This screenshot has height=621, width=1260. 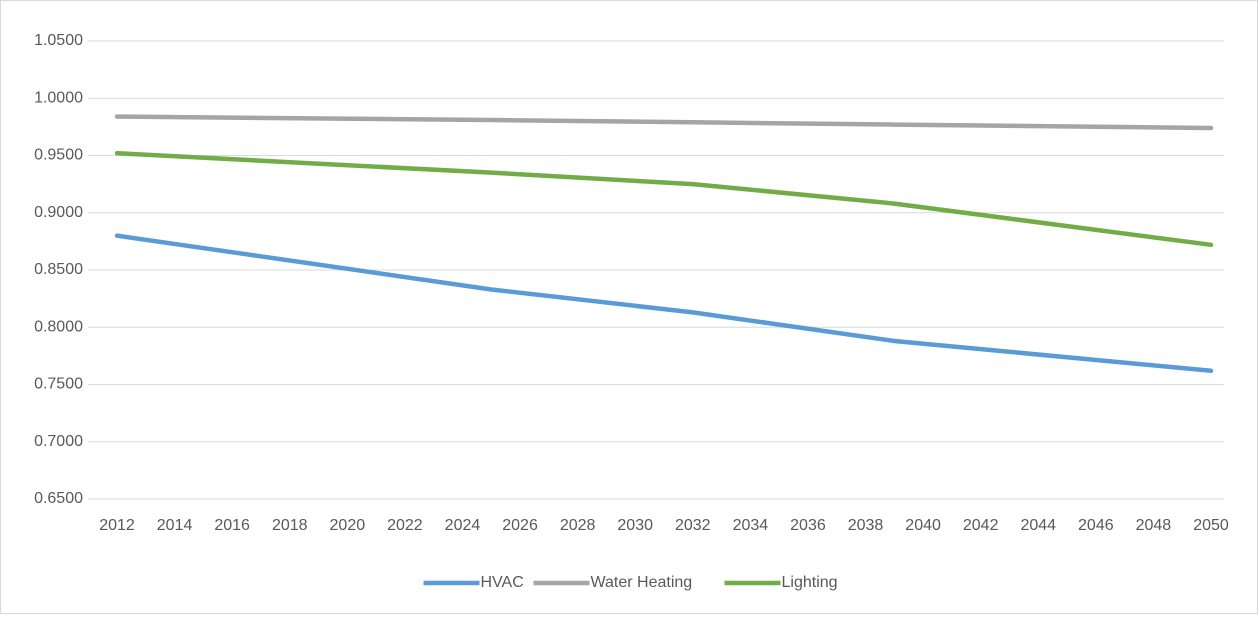 What do you see at coordinates (808, 525) in the screenshot?
I see `x-tick-label: 2036` at bounding box center [808, 525].